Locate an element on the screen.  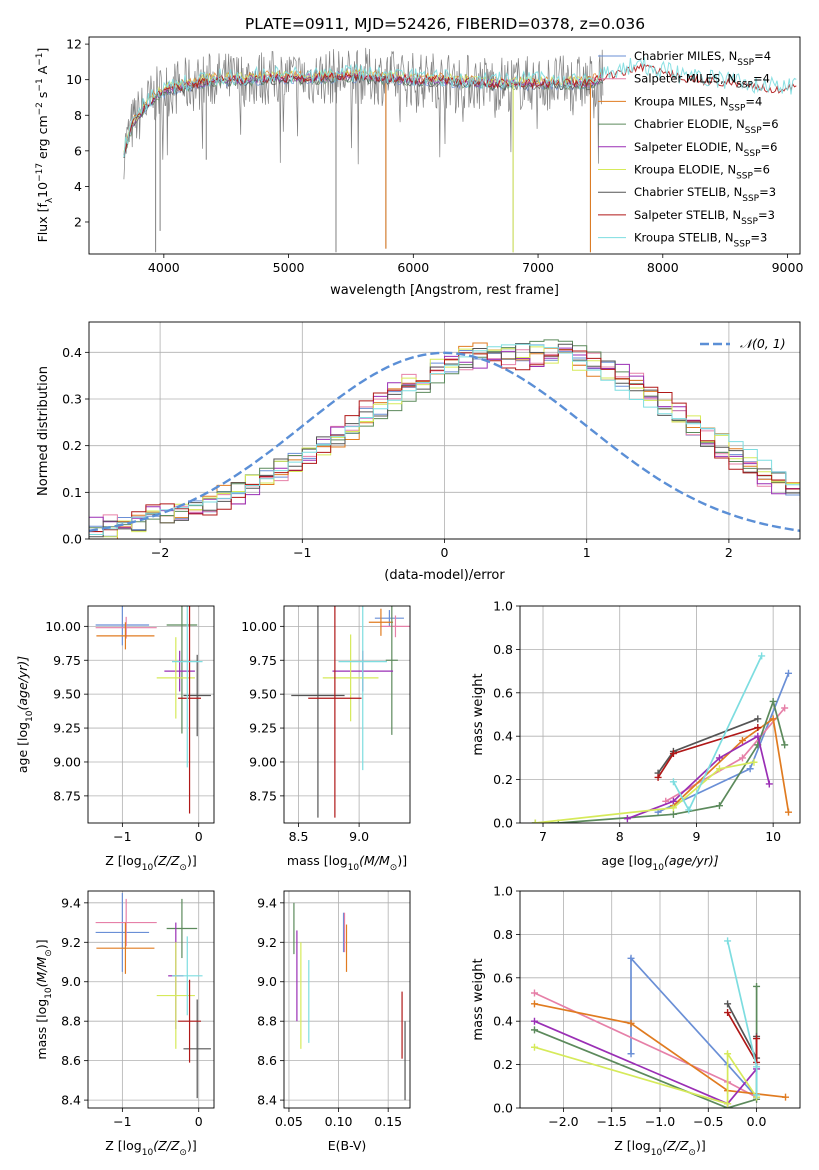
x-tick-label: 9000 is located at coordinates (788, 267).